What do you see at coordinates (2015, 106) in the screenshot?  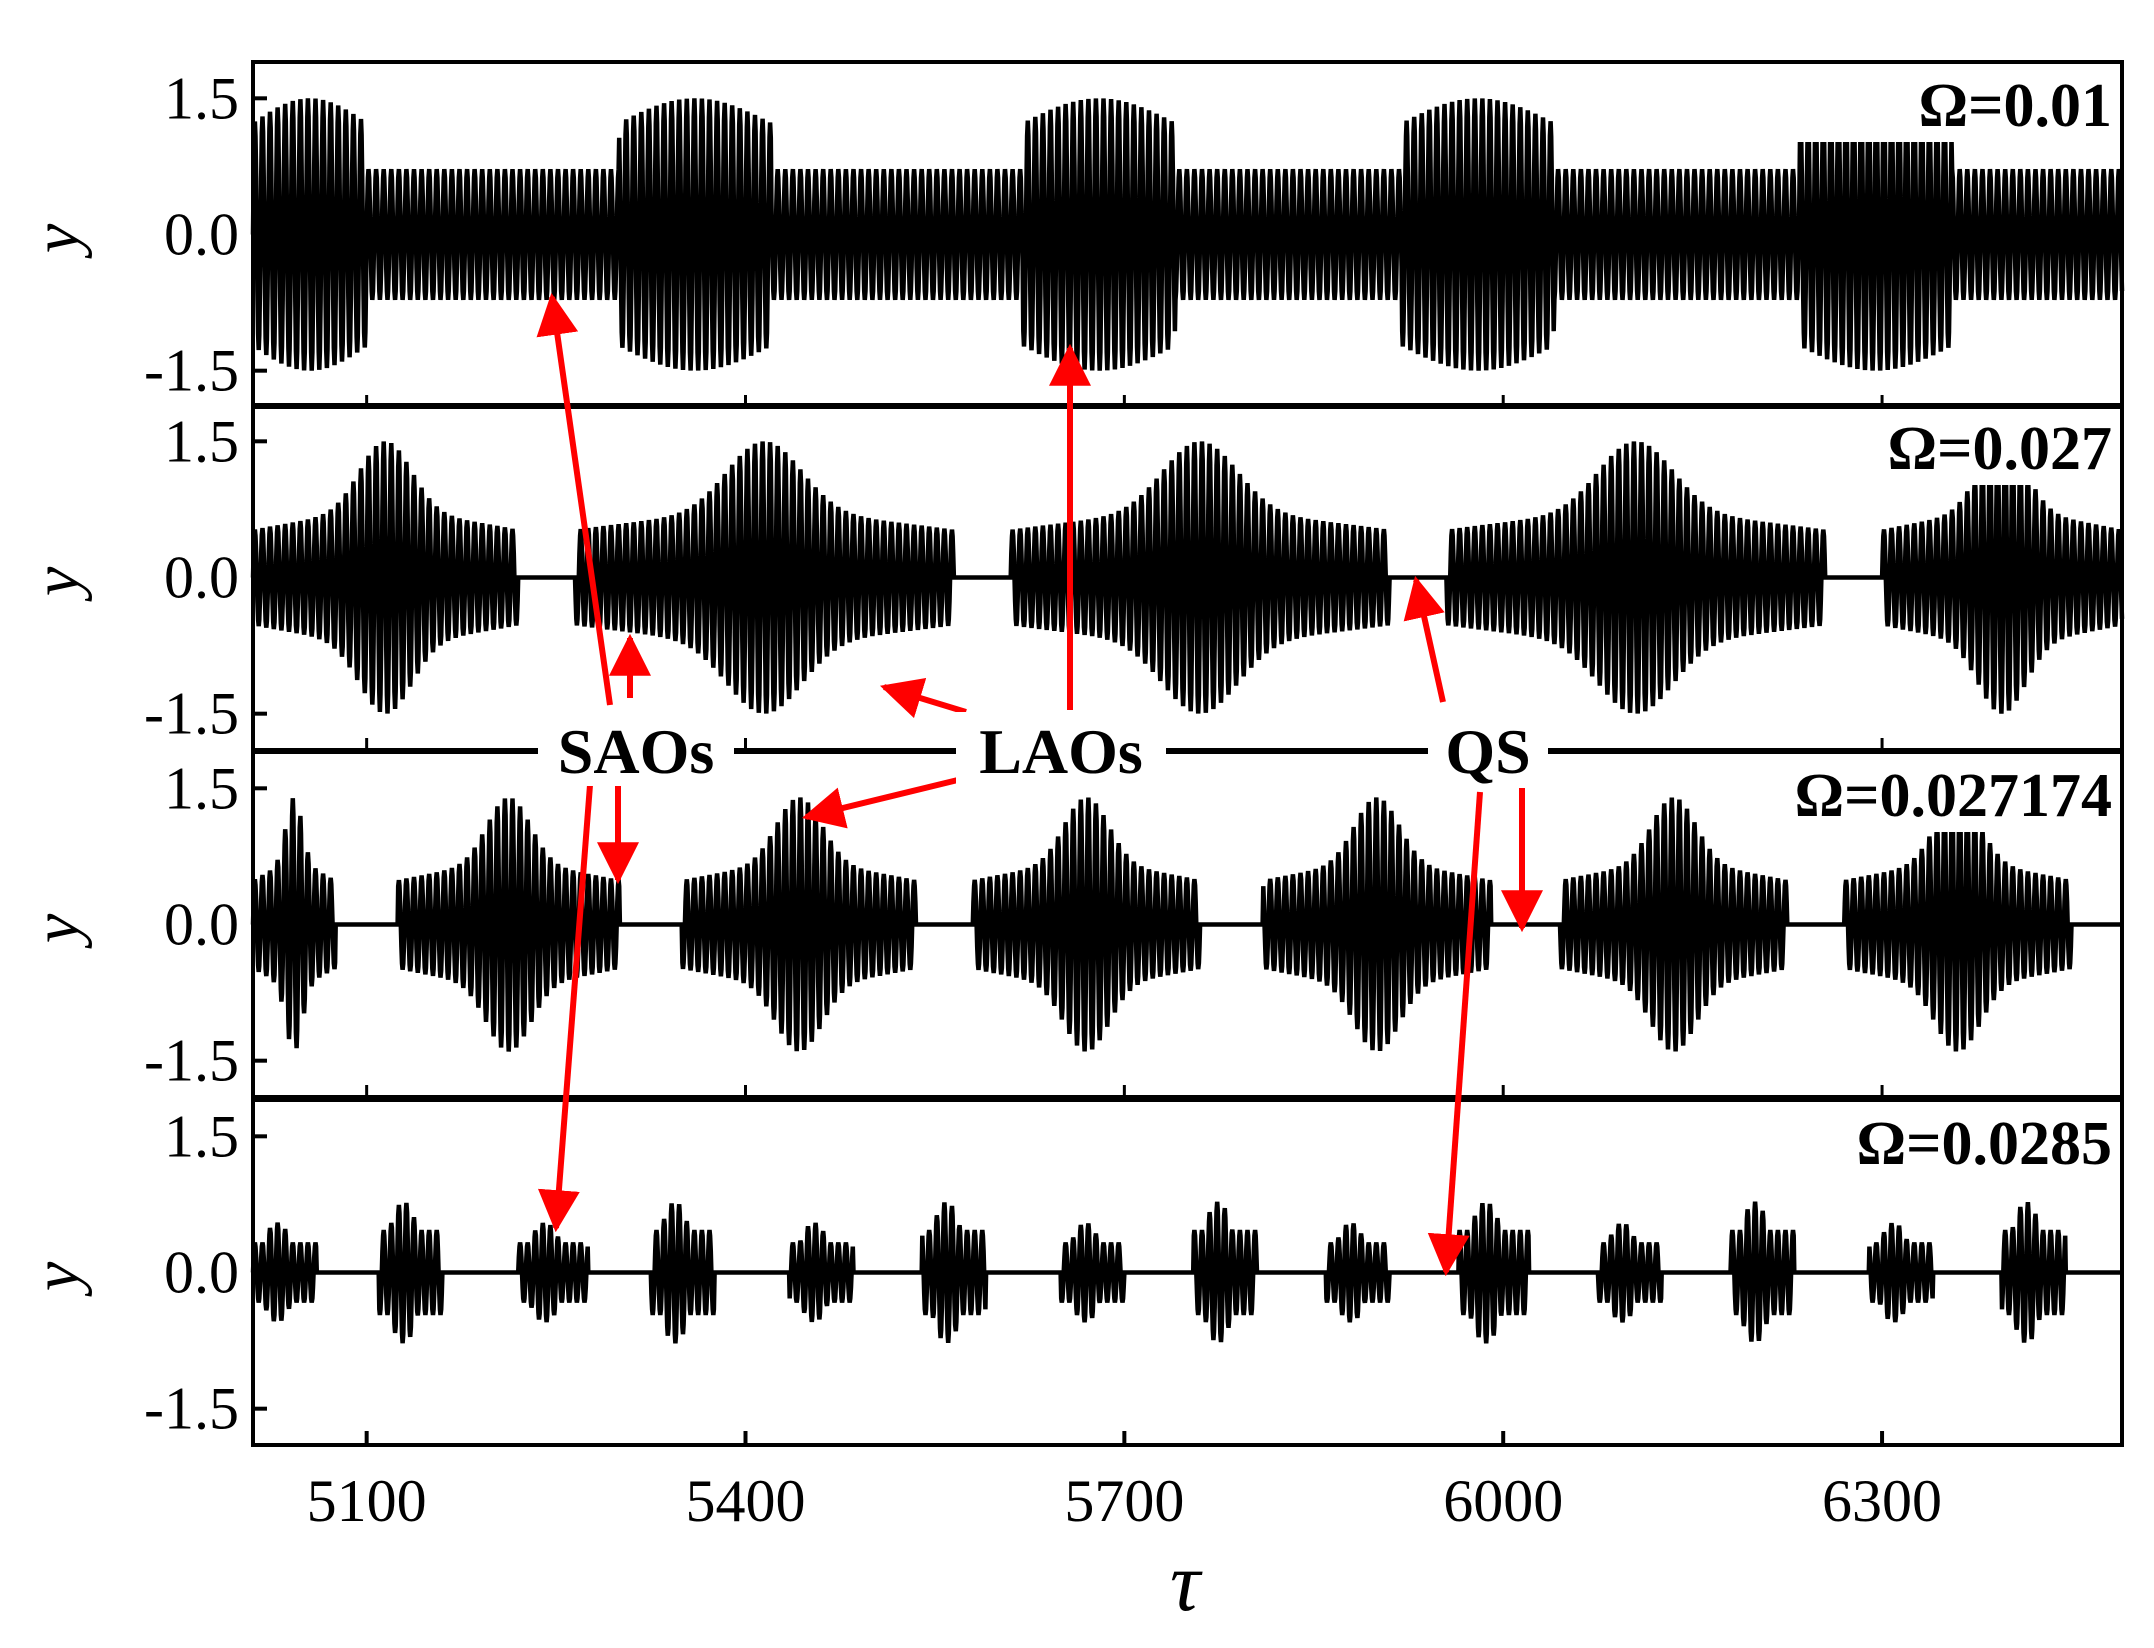 I see `panel-label: Ω=0.01` at bounding box center [2015, 106].